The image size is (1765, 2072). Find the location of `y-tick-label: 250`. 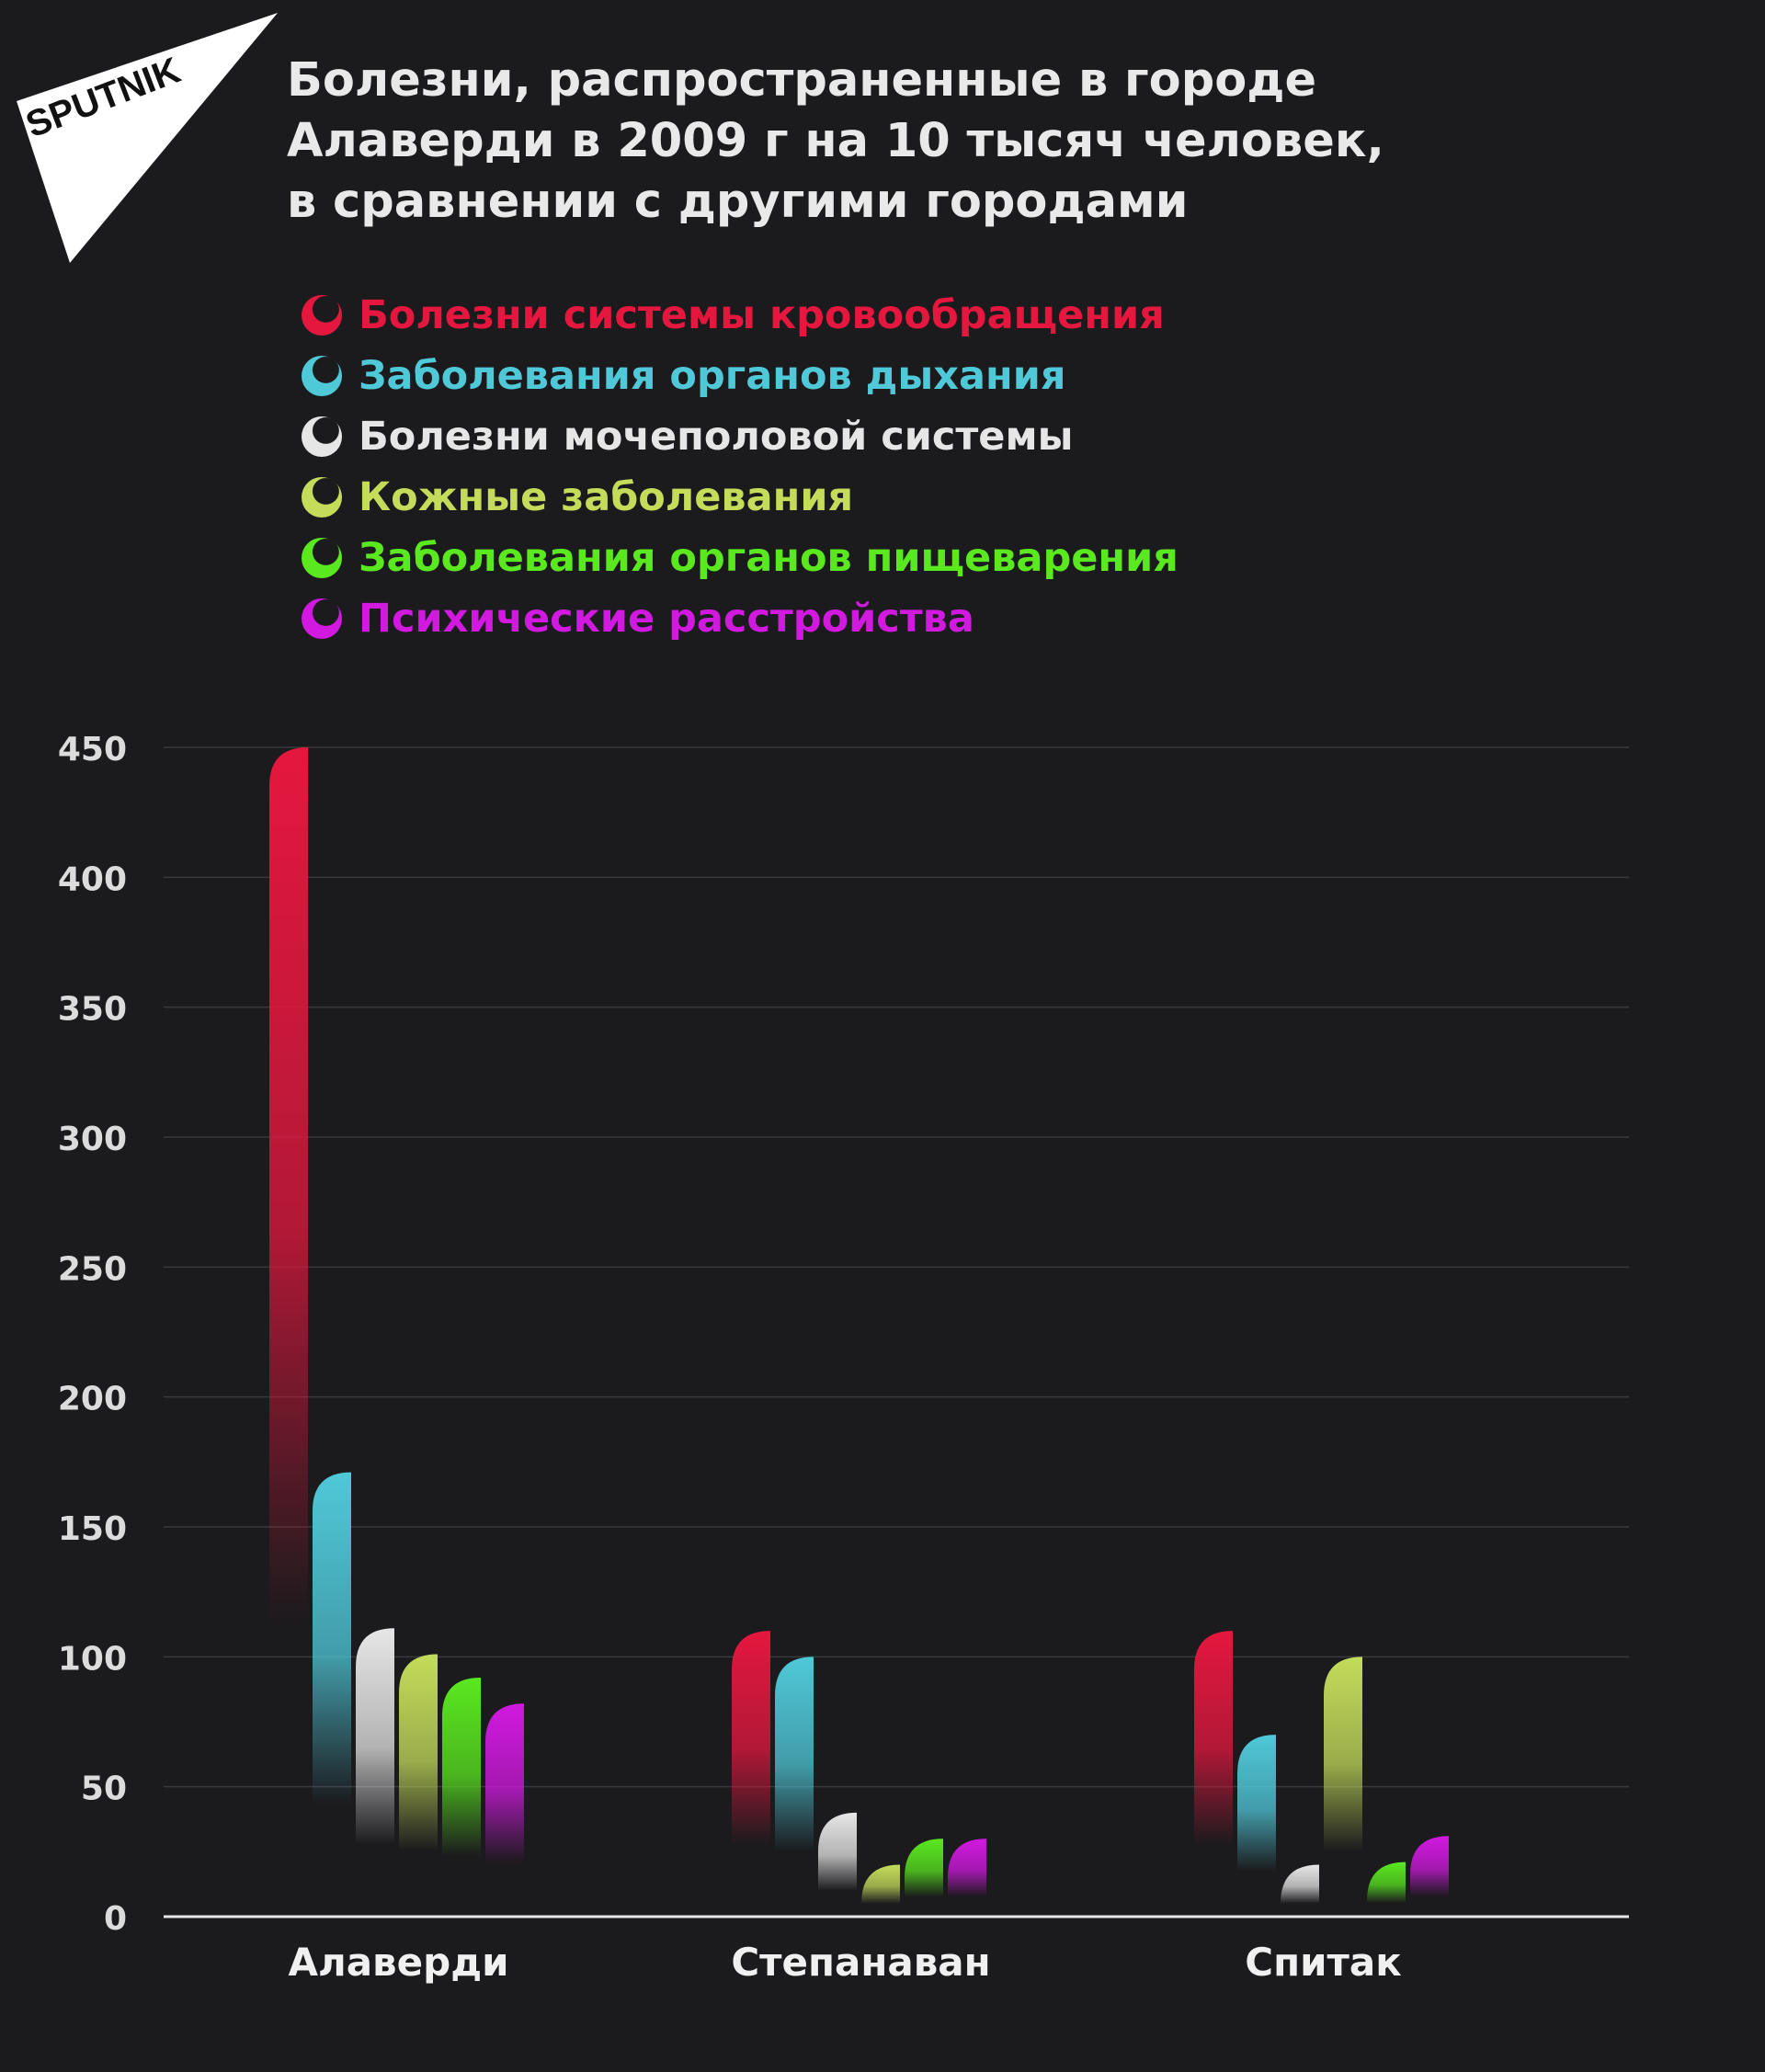

y-tick-label: 250 is located at coordinates (93, 1269).